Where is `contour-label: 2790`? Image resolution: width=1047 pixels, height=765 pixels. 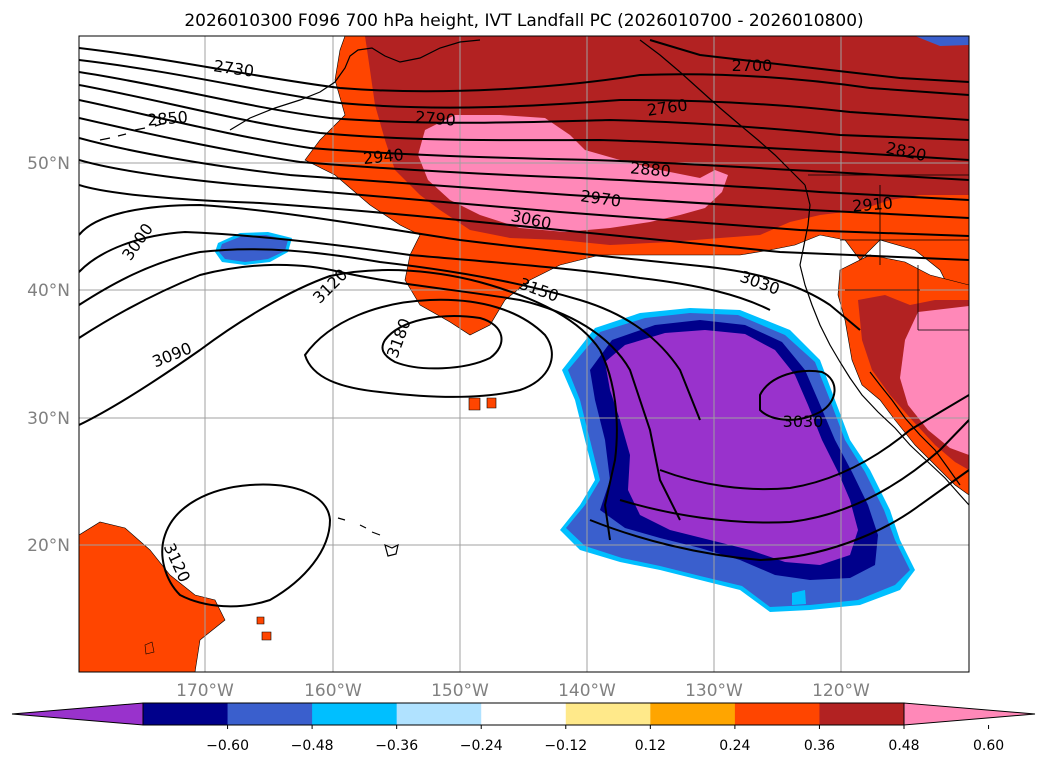
contour-label: 2790 is located at coordinates (435, 118).